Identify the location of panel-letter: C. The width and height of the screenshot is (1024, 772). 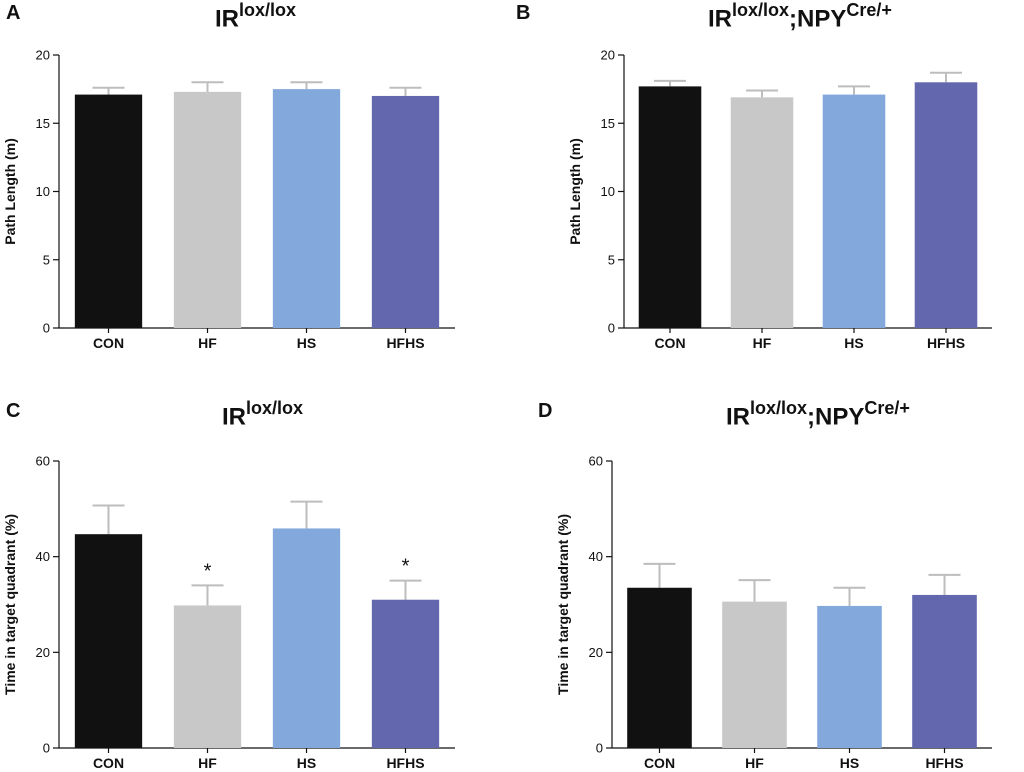
(13, 411).